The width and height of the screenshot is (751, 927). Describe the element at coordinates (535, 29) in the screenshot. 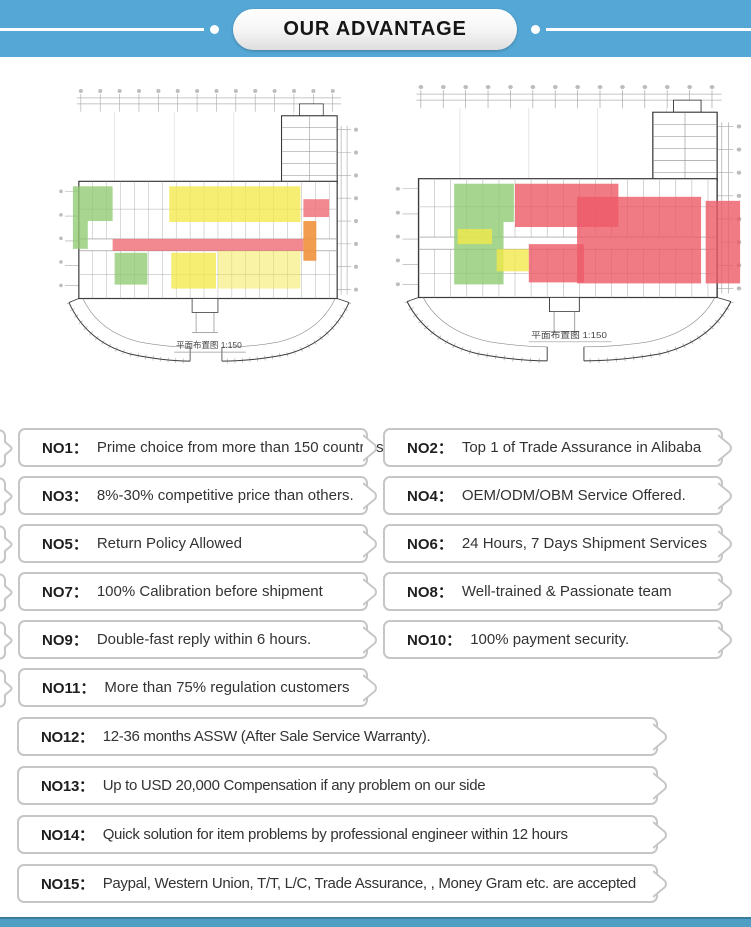

I see `header-dot-right` at that location.